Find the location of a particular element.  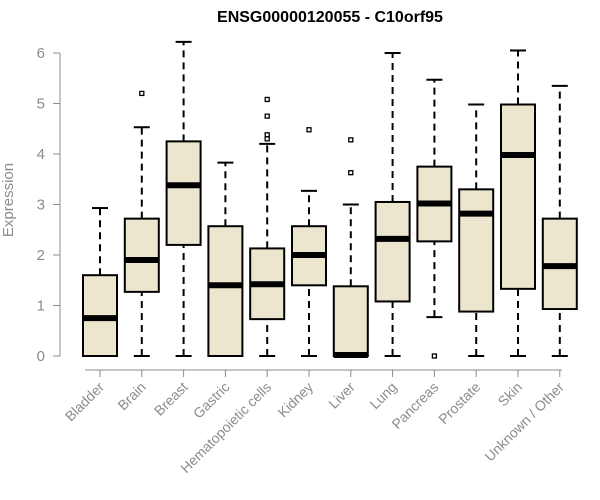

boxplot-kidney is located at coordinates (309, 242).